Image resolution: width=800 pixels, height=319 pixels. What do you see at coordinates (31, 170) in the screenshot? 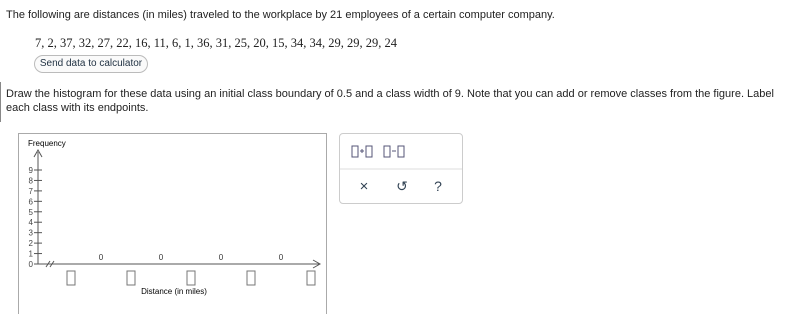
I see `y-tick-label: 9` at bounding box center [31, 170].